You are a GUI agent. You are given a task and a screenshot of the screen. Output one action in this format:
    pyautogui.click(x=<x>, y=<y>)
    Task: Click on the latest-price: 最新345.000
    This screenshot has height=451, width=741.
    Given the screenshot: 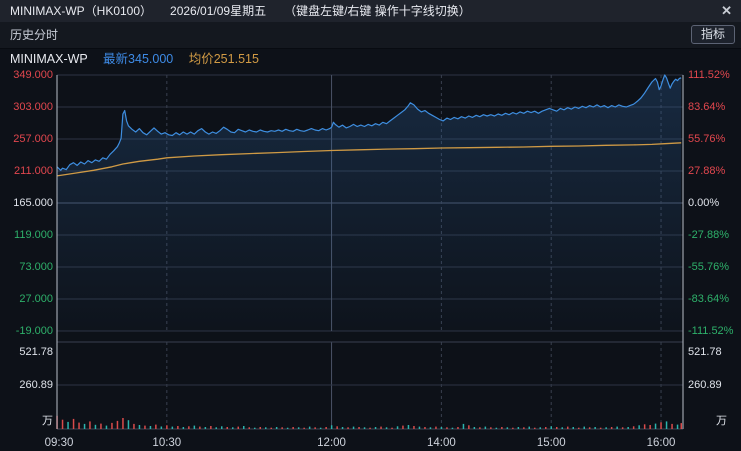 What is the action you would take?
    pyautogui.click(x=138, y=59)
    